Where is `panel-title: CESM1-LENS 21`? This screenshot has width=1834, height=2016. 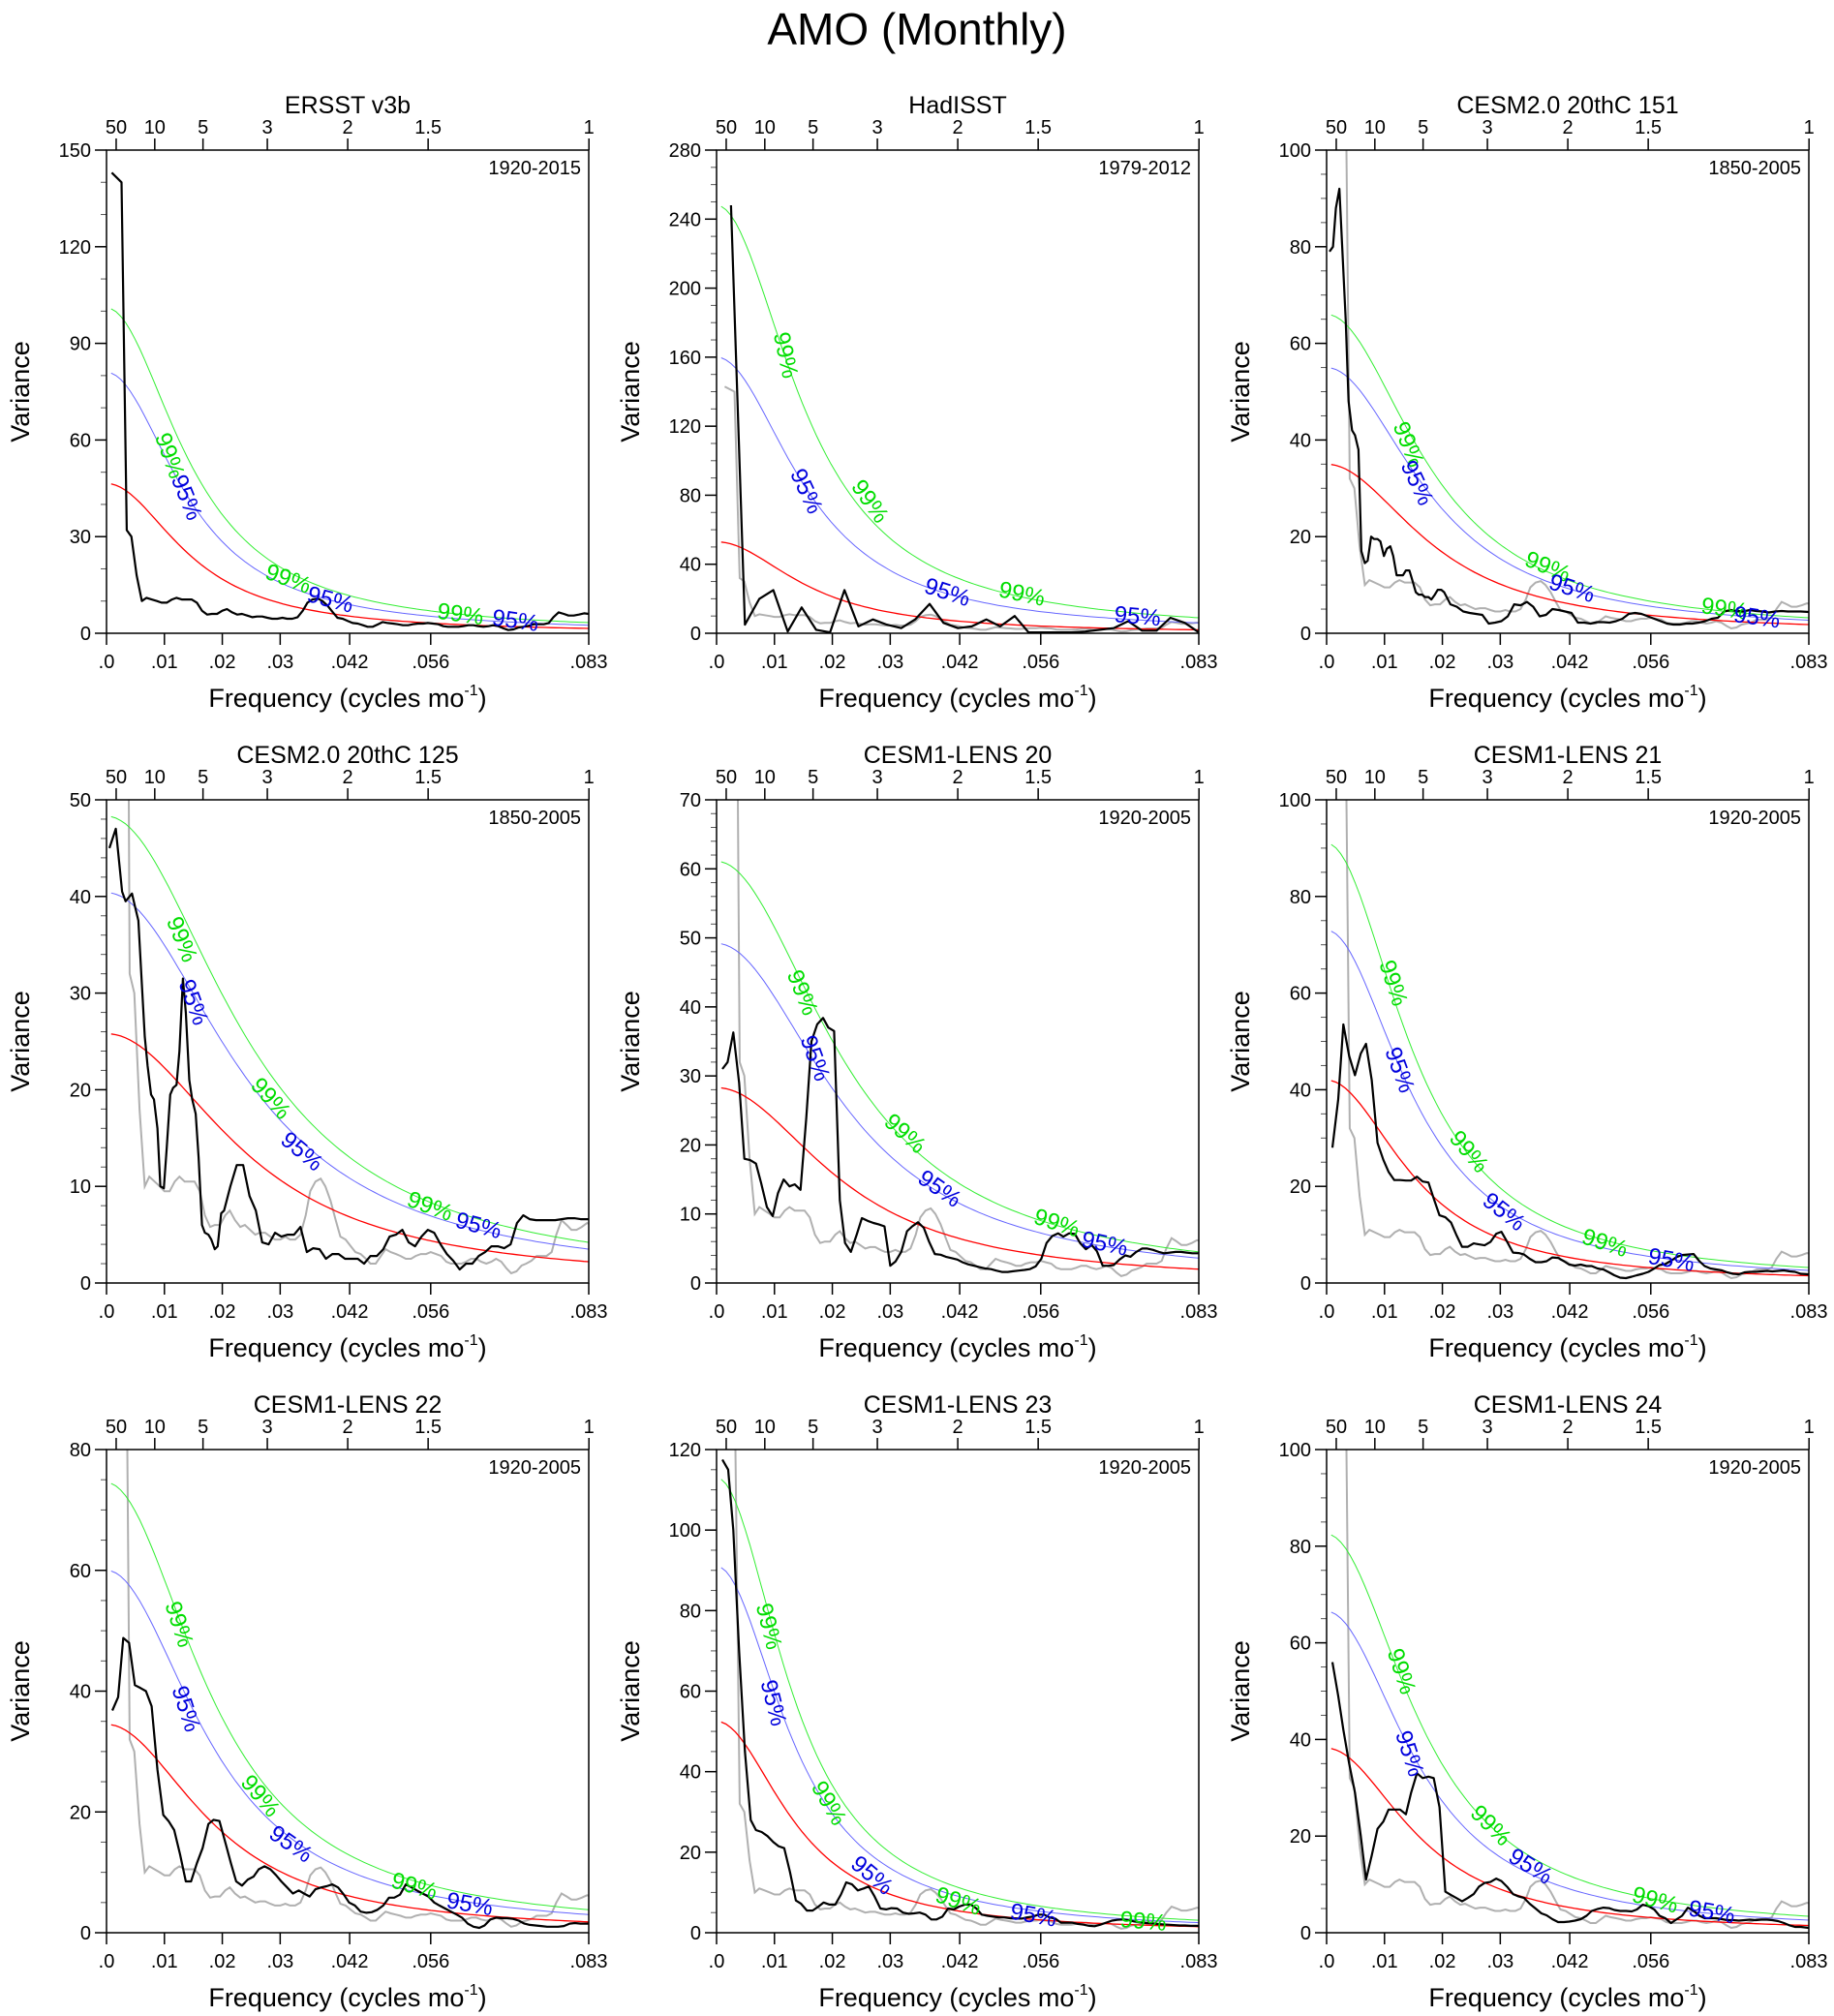 panel-title: CESM1-LENS 21 is located at coordinates (1568, 756).